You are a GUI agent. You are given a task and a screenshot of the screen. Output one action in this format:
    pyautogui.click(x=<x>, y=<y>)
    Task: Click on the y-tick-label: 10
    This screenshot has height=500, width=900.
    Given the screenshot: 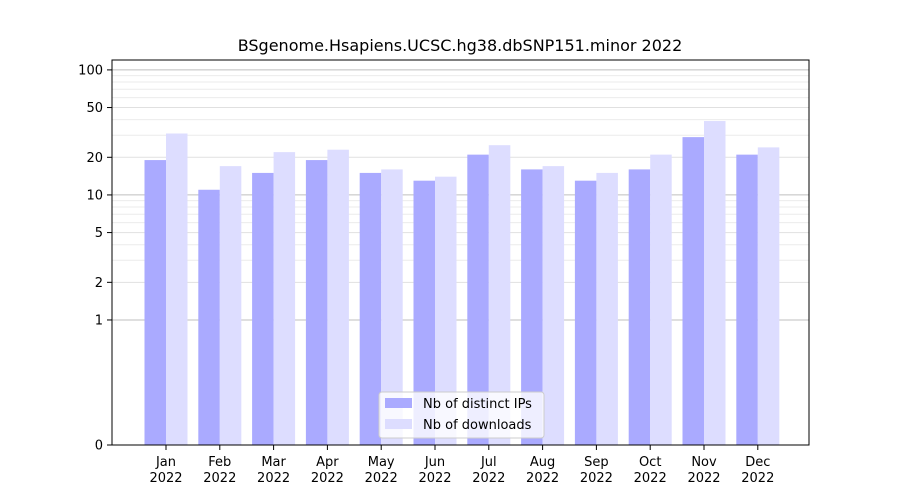 What is the action you would take?
    pyautogui.click(x=94, y=195)
    